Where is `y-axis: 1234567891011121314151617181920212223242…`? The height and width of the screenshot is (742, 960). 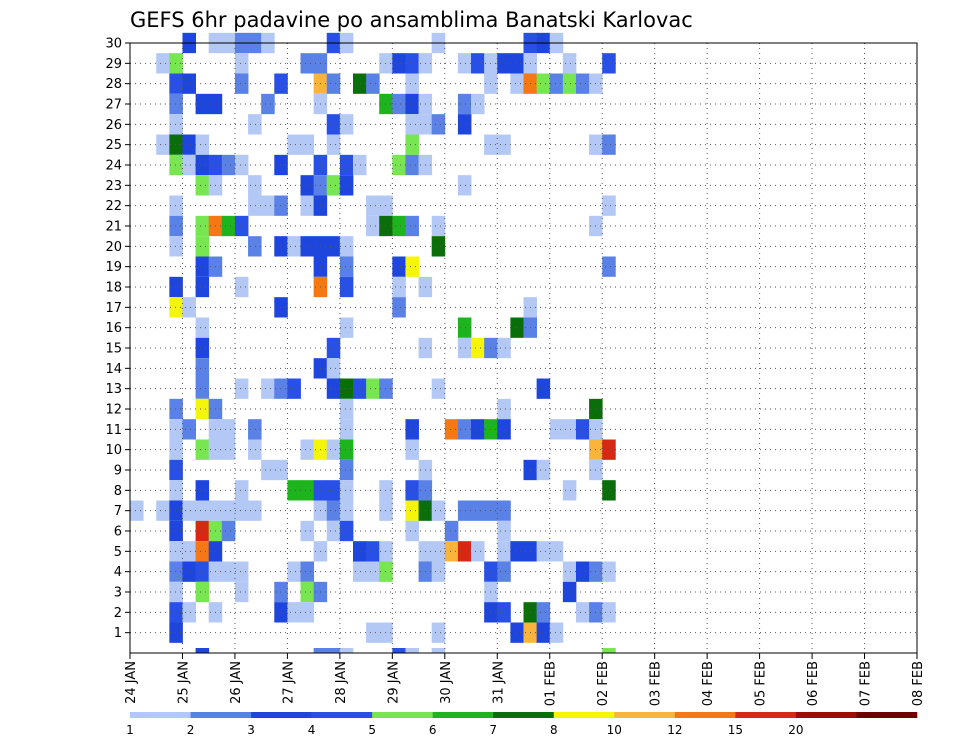 y-axis: 1234567891011121314151617181920212223242… is located at coordinates (117, 339).